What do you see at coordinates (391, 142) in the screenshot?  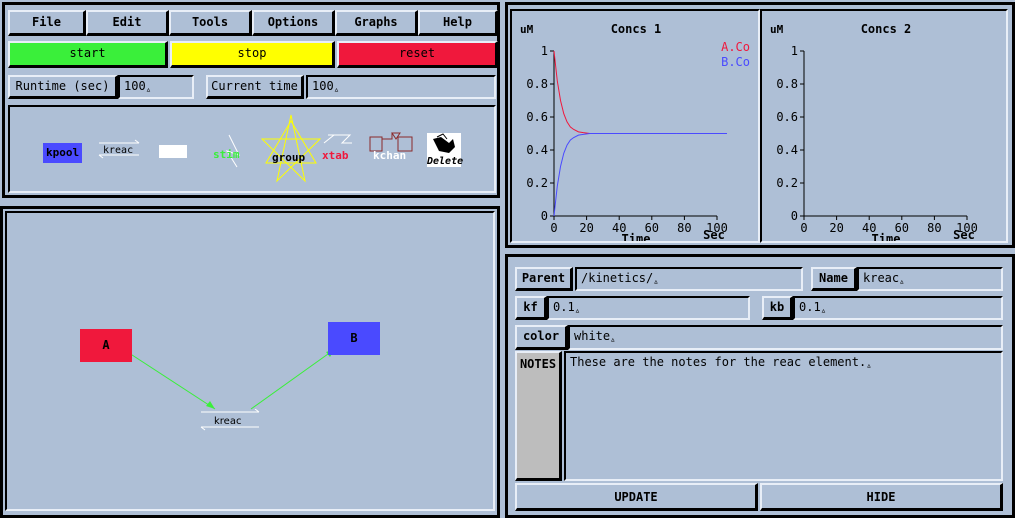 I see `kchan-shape-icon` at bounding box center [391, 142].